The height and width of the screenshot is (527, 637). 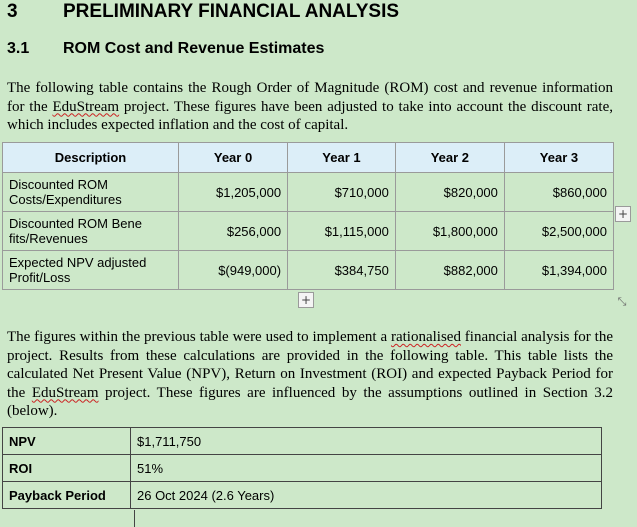 I want to click on table-cell: $256,000, so click(x=233, y=231).